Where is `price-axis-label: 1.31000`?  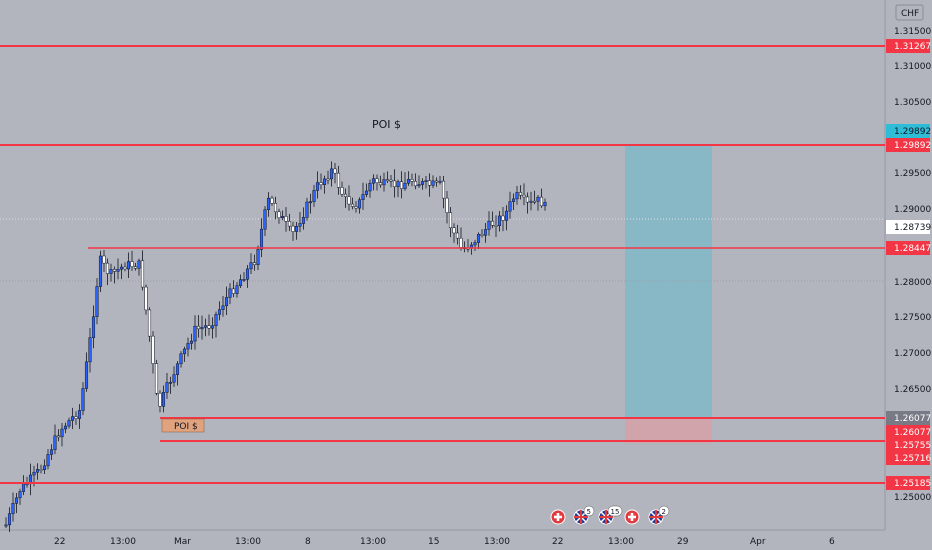 price-axis-label: 1.31000 is located at coordinates (912, 67).